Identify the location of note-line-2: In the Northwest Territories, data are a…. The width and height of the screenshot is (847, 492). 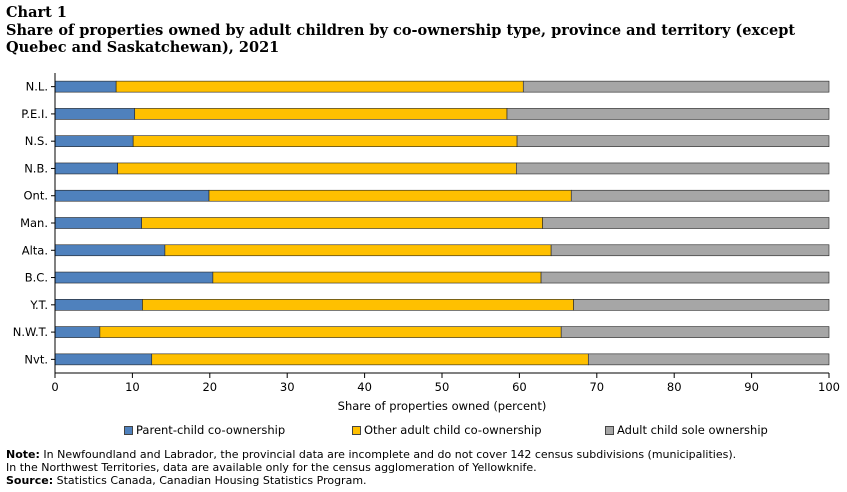
(271, 467).